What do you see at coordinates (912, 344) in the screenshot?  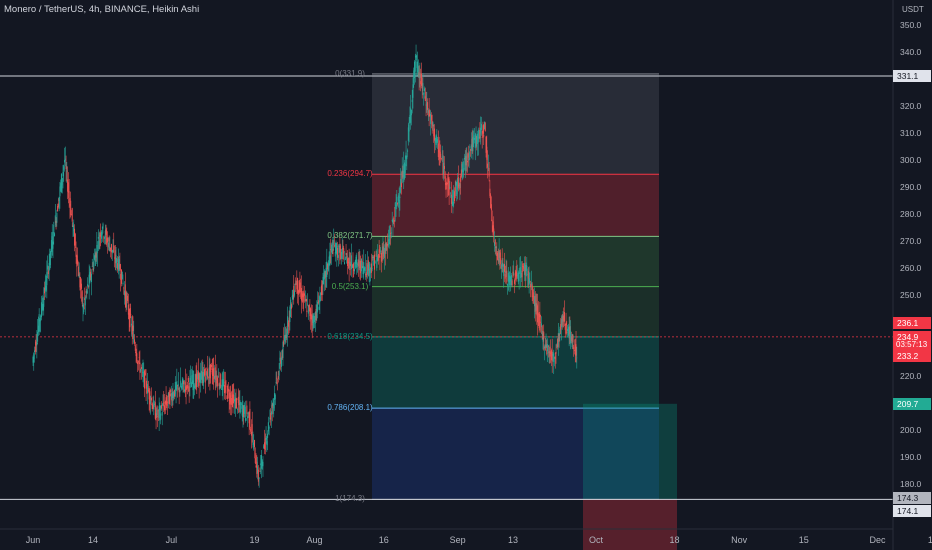 I see `bar-countdown: 03:57:13` at bounding box center [912, 344].